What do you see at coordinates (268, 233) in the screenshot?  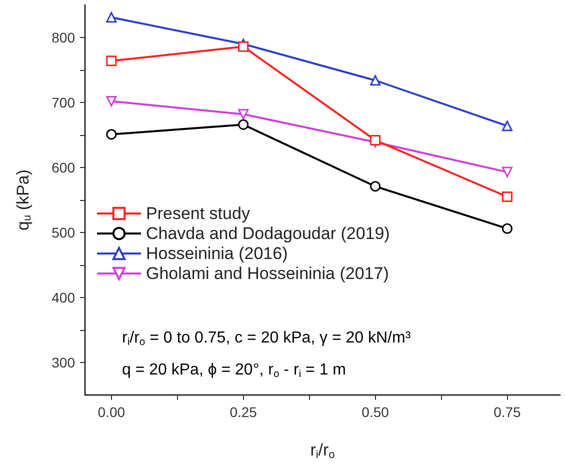 I see `legend-label: Chavda and Dodagoudar (2019)` at bounding box center [268, 233].